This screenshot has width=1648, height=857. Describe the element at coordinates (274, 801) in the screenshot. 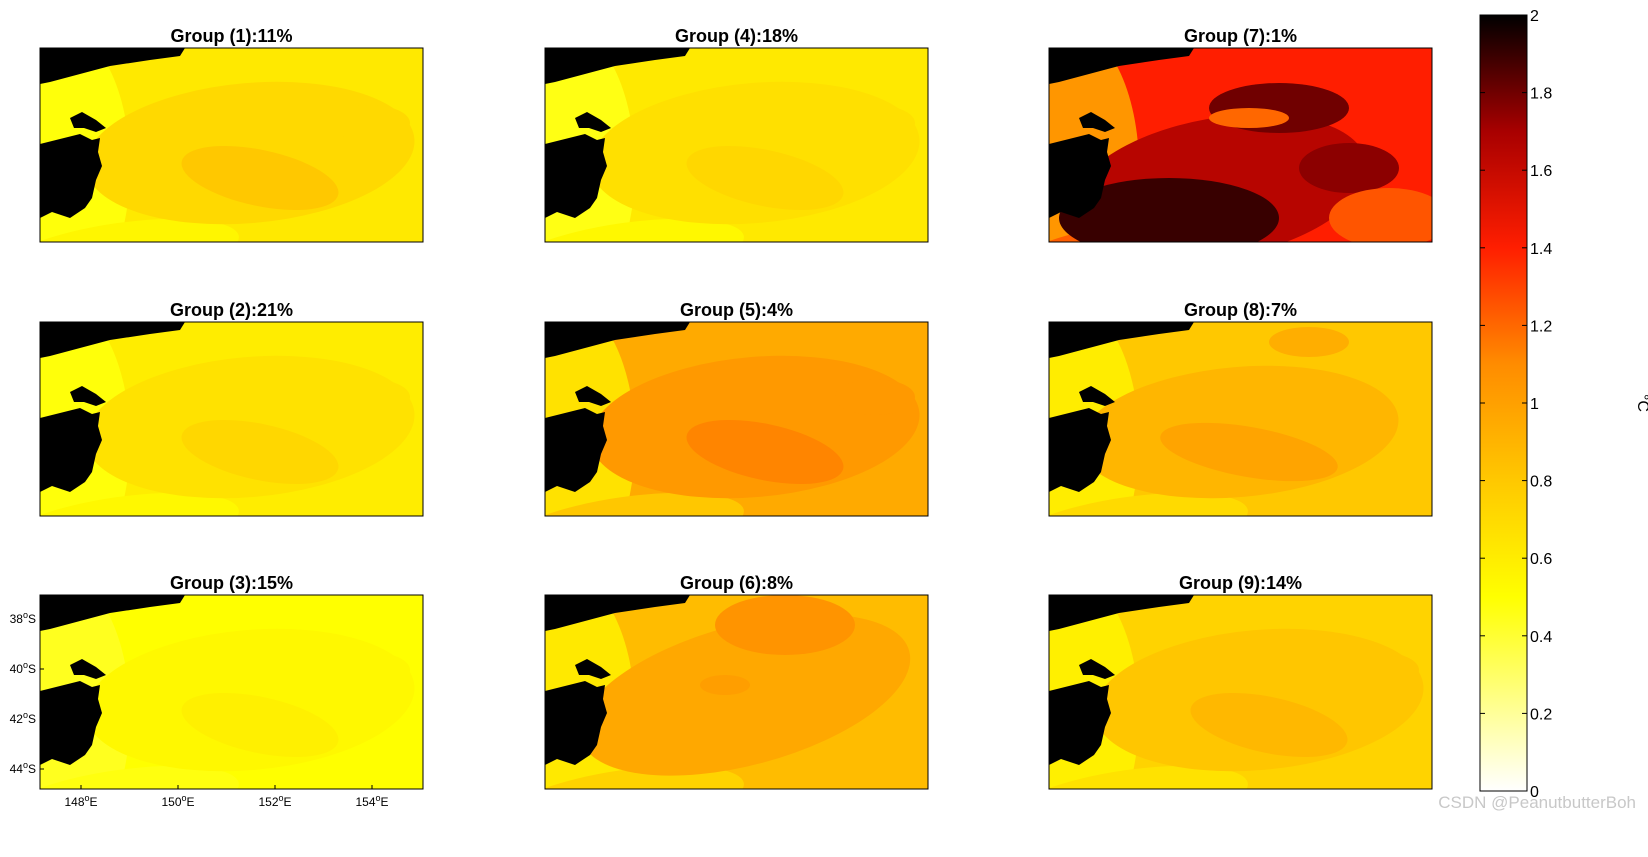

I see `x-tick-label: 152oE` at that location.